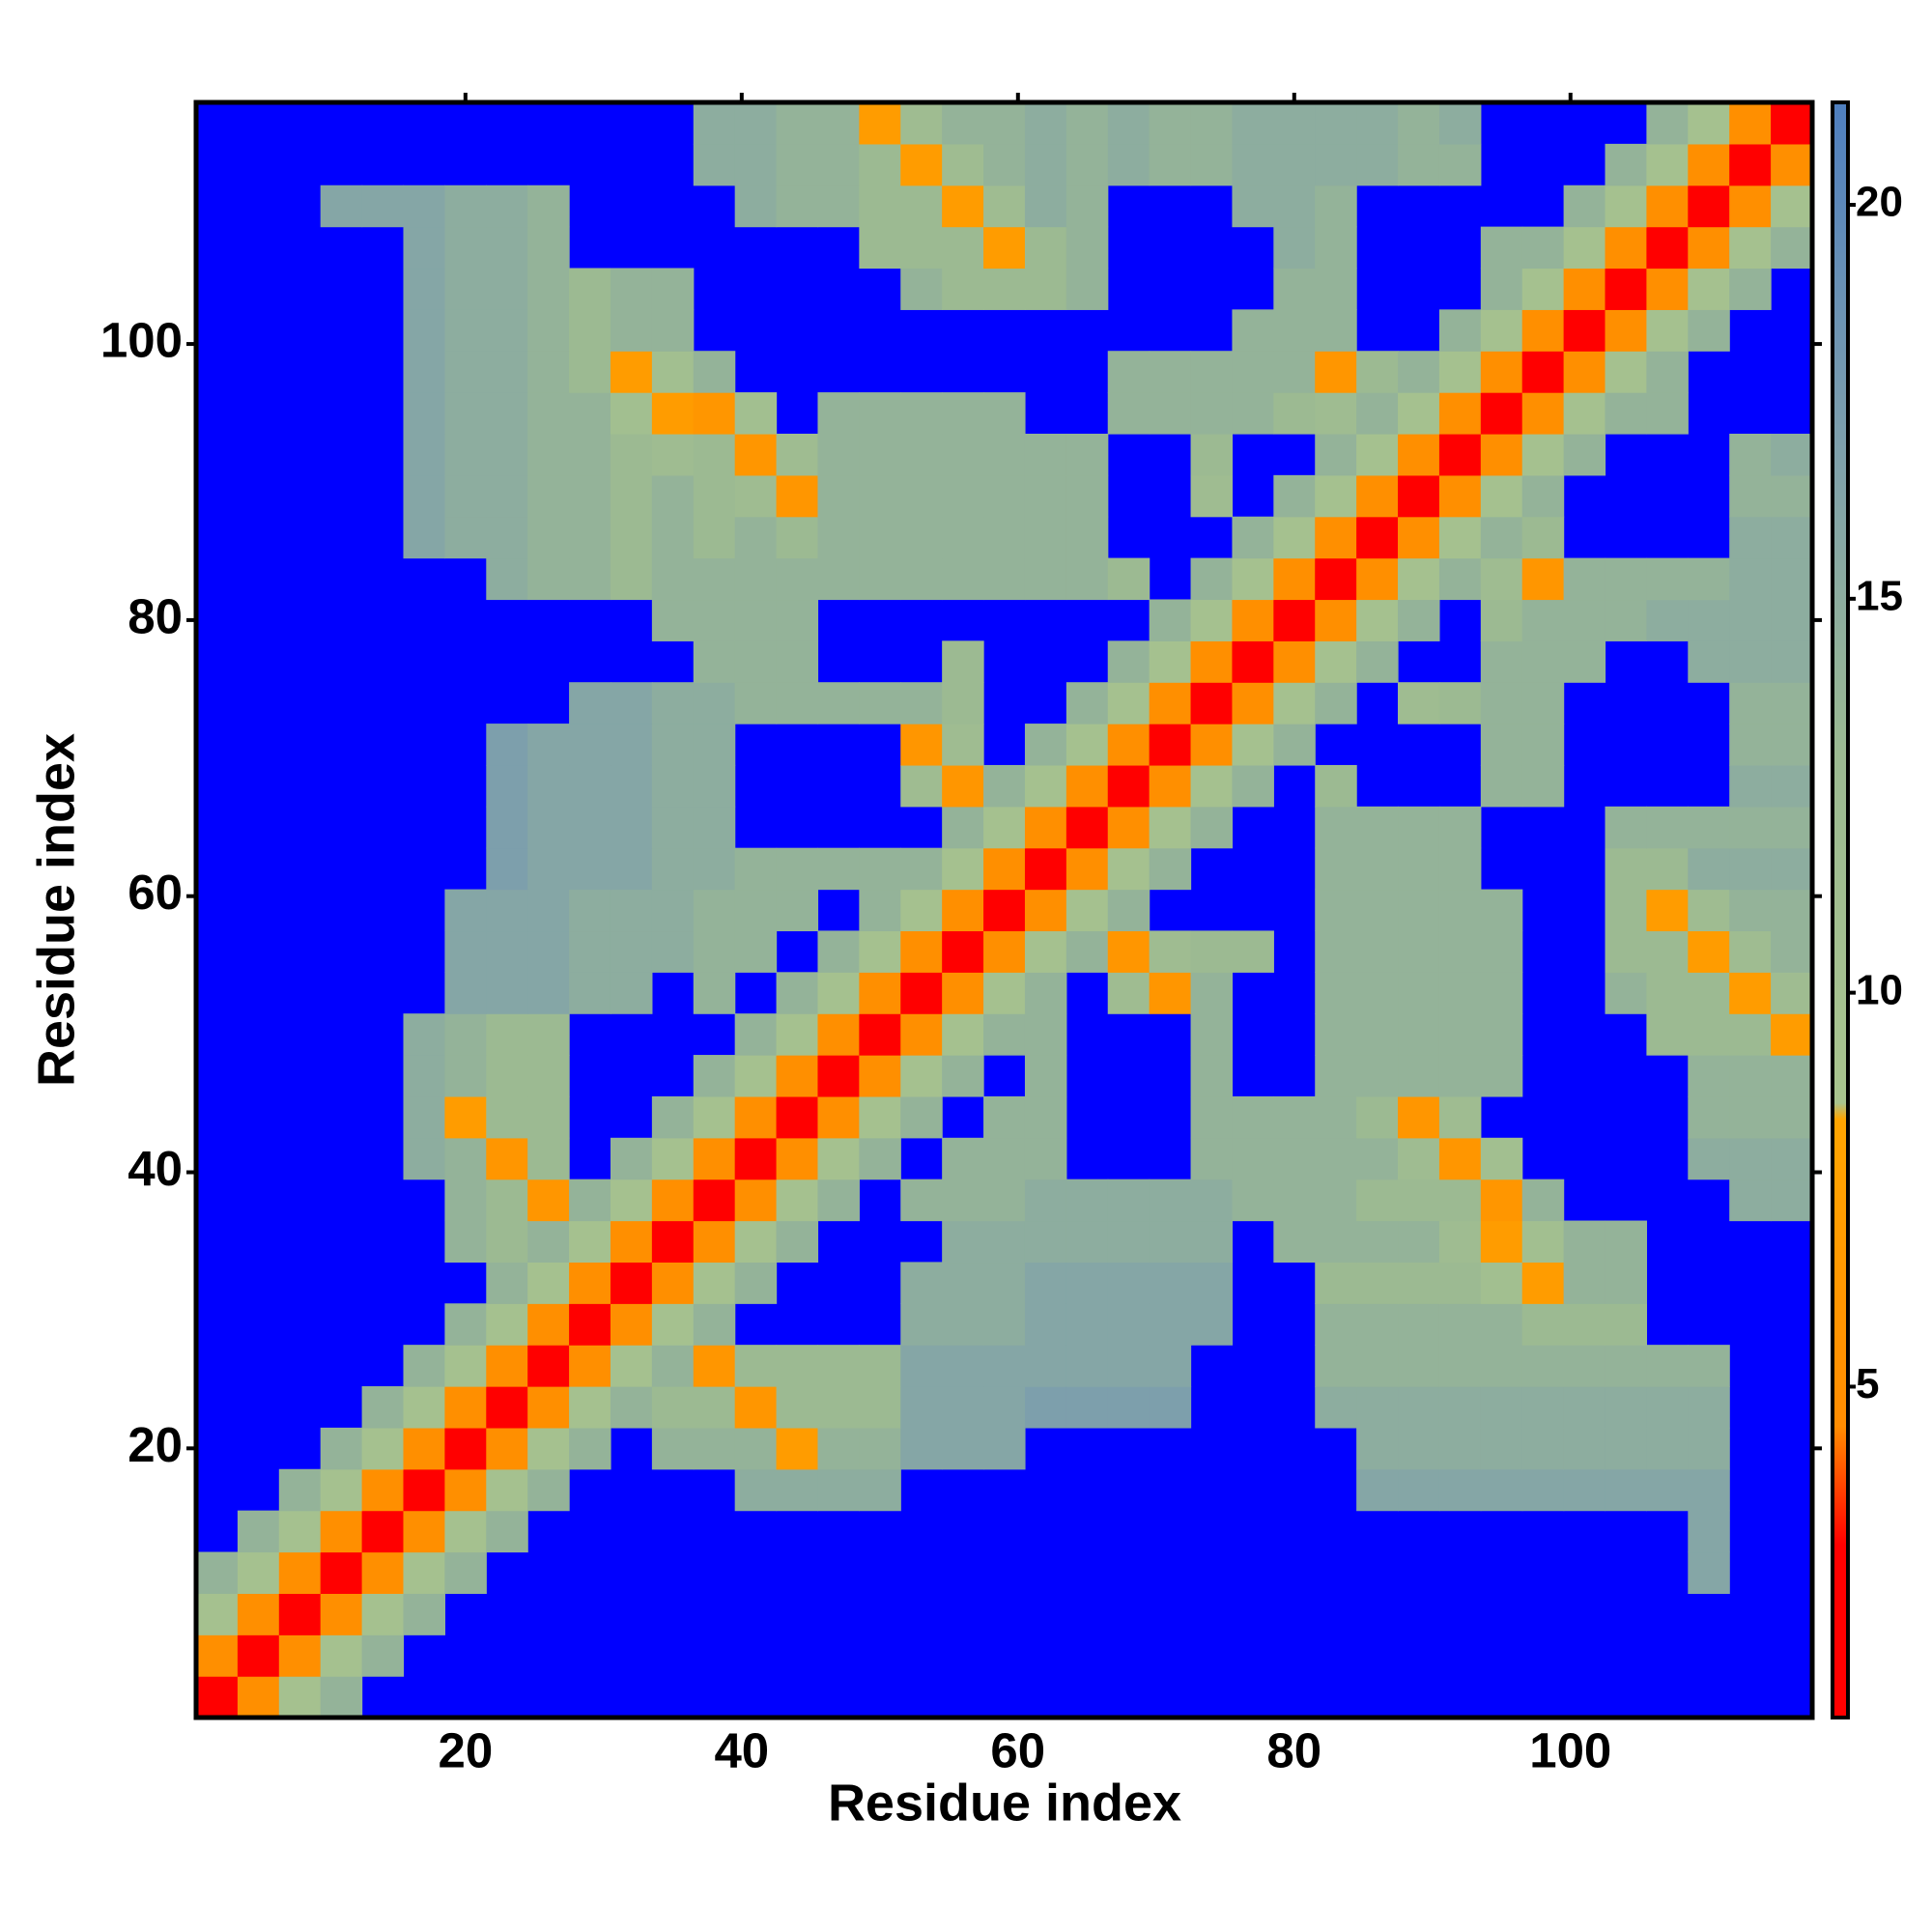 The height and width of the screenshot is (1932, 1932). What do you see at coordinates (1005, 1803) in the screenshot?
I see `x-axis-title: Residue index` at bounding box center [1005, 1803].